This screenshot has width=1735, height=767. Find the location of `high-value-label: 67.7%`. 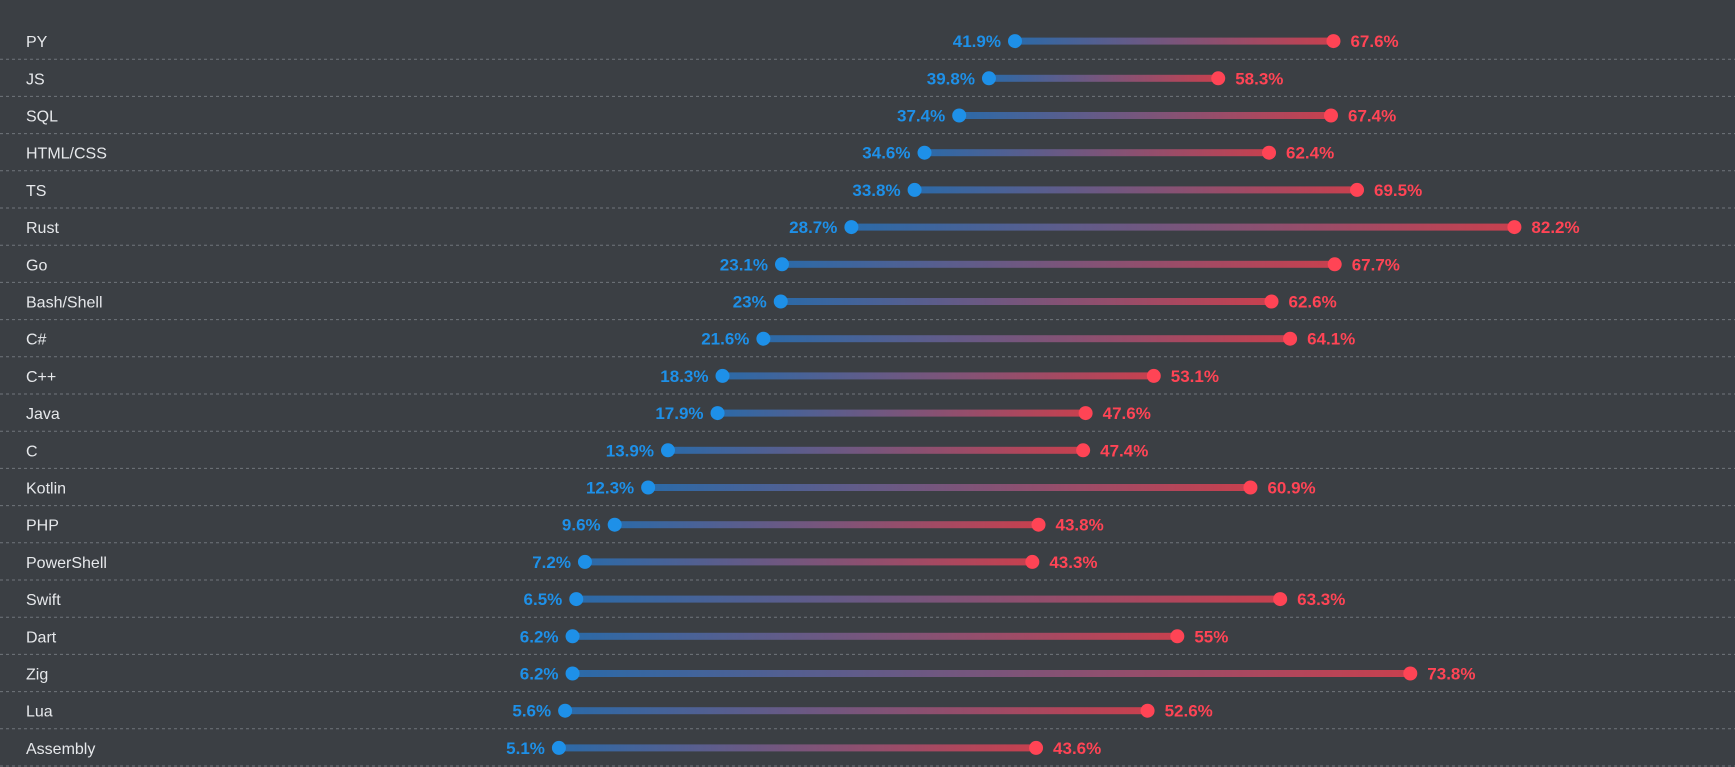

high-value-label: 67.7% is located at coordinates (1376, 264).